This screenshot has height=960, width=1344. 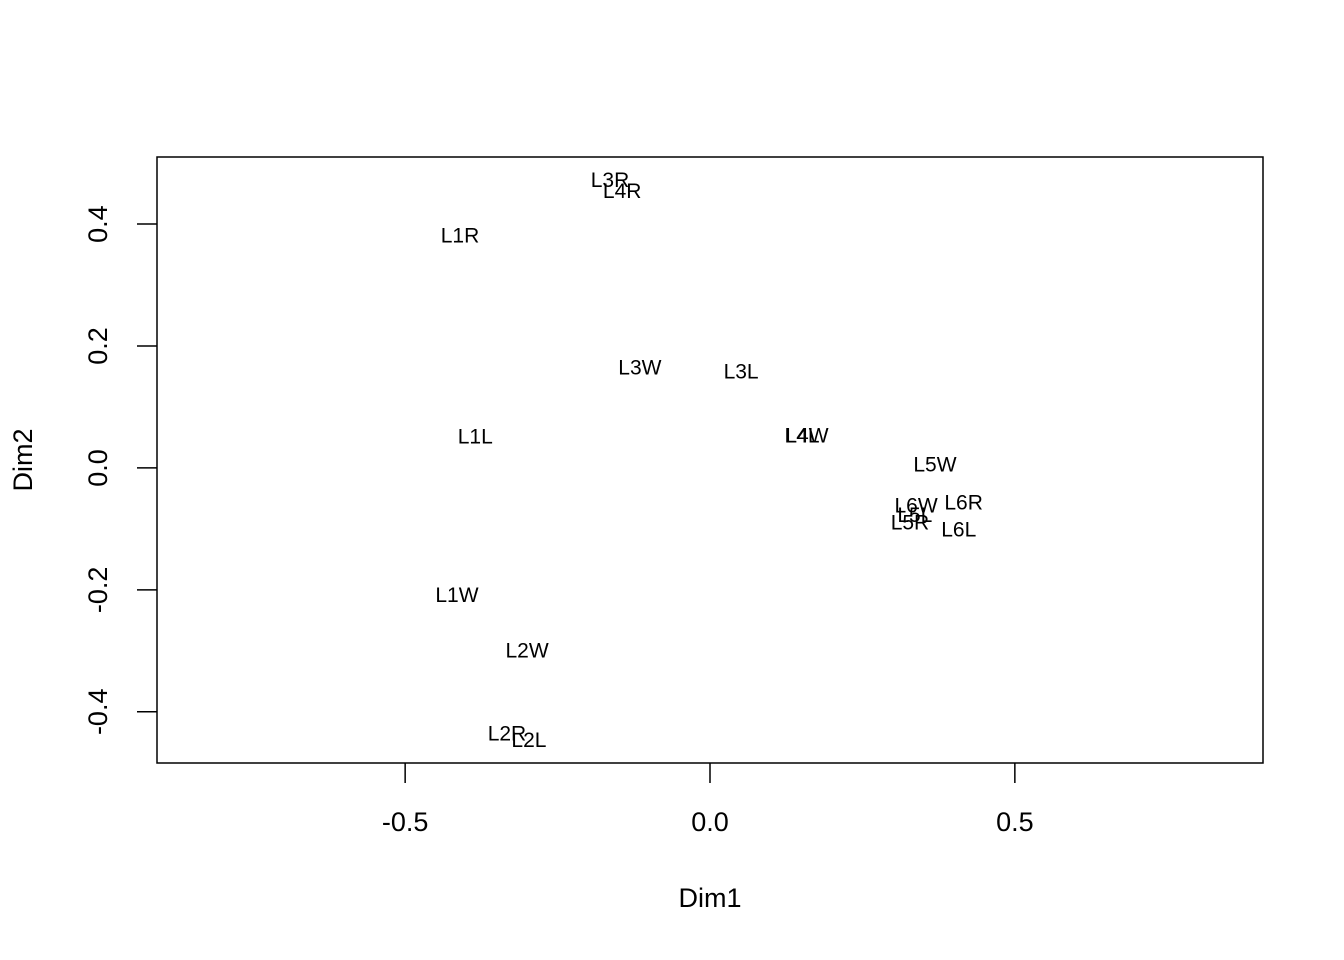 I want to click on y-tick-label: 0.0, so click(x=98, y=468).